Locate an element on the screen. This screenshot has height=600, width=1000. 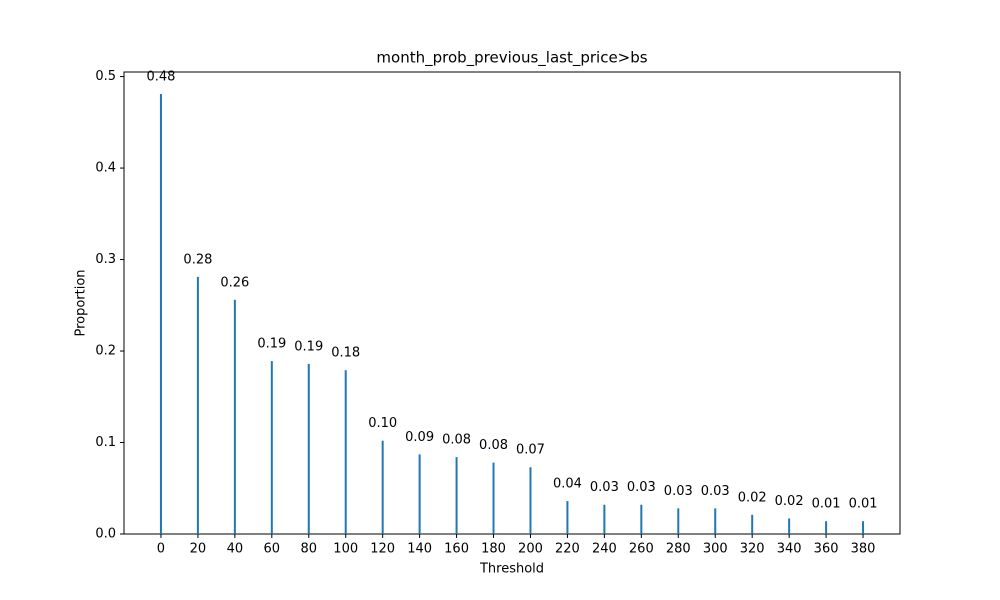
y-tick-label: 0.5 is located at coordinates (105, 76).